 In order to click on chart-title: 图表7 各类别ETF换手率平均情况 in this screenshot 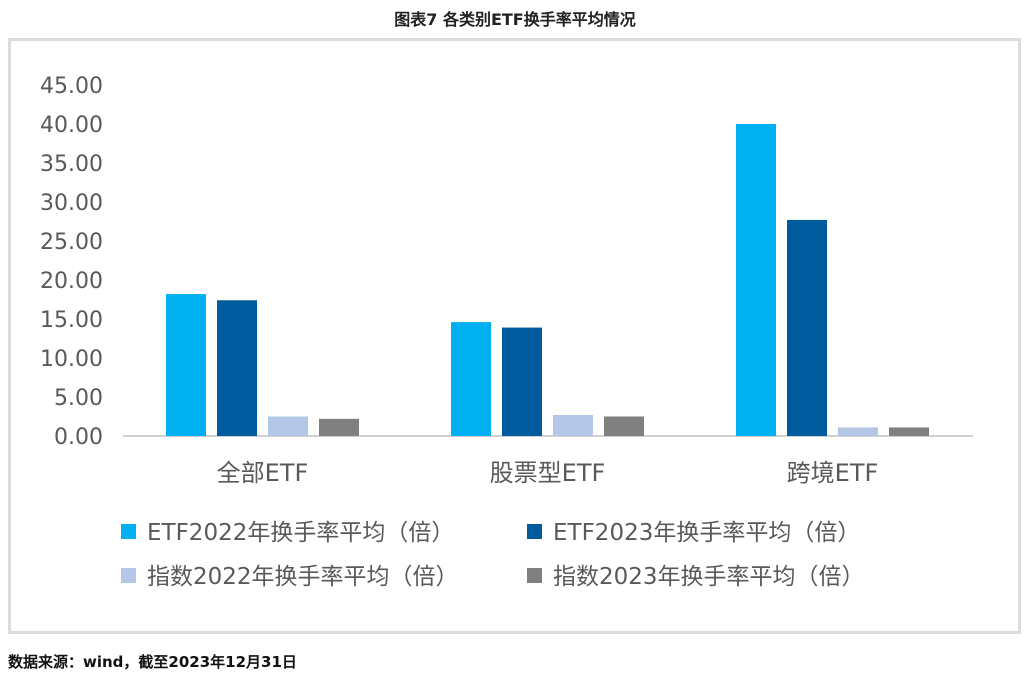, I will do `click(515, 19)`.